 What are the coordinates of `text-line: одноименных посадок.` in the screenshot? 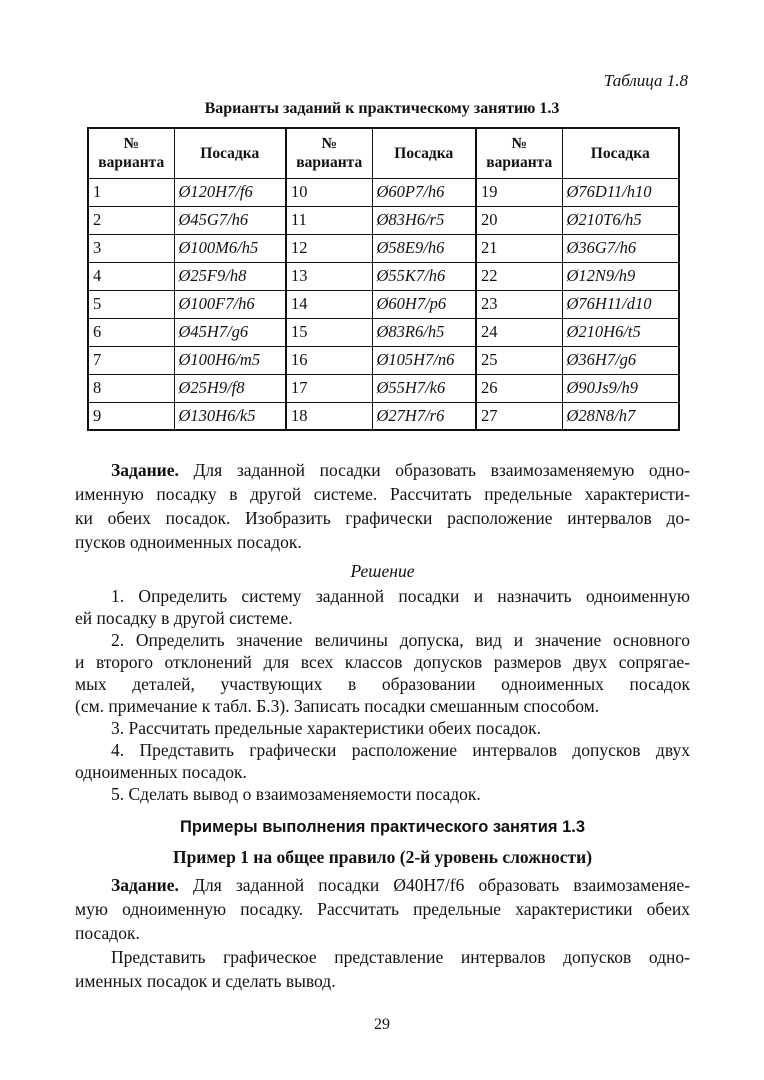 It's located at (161, 772).